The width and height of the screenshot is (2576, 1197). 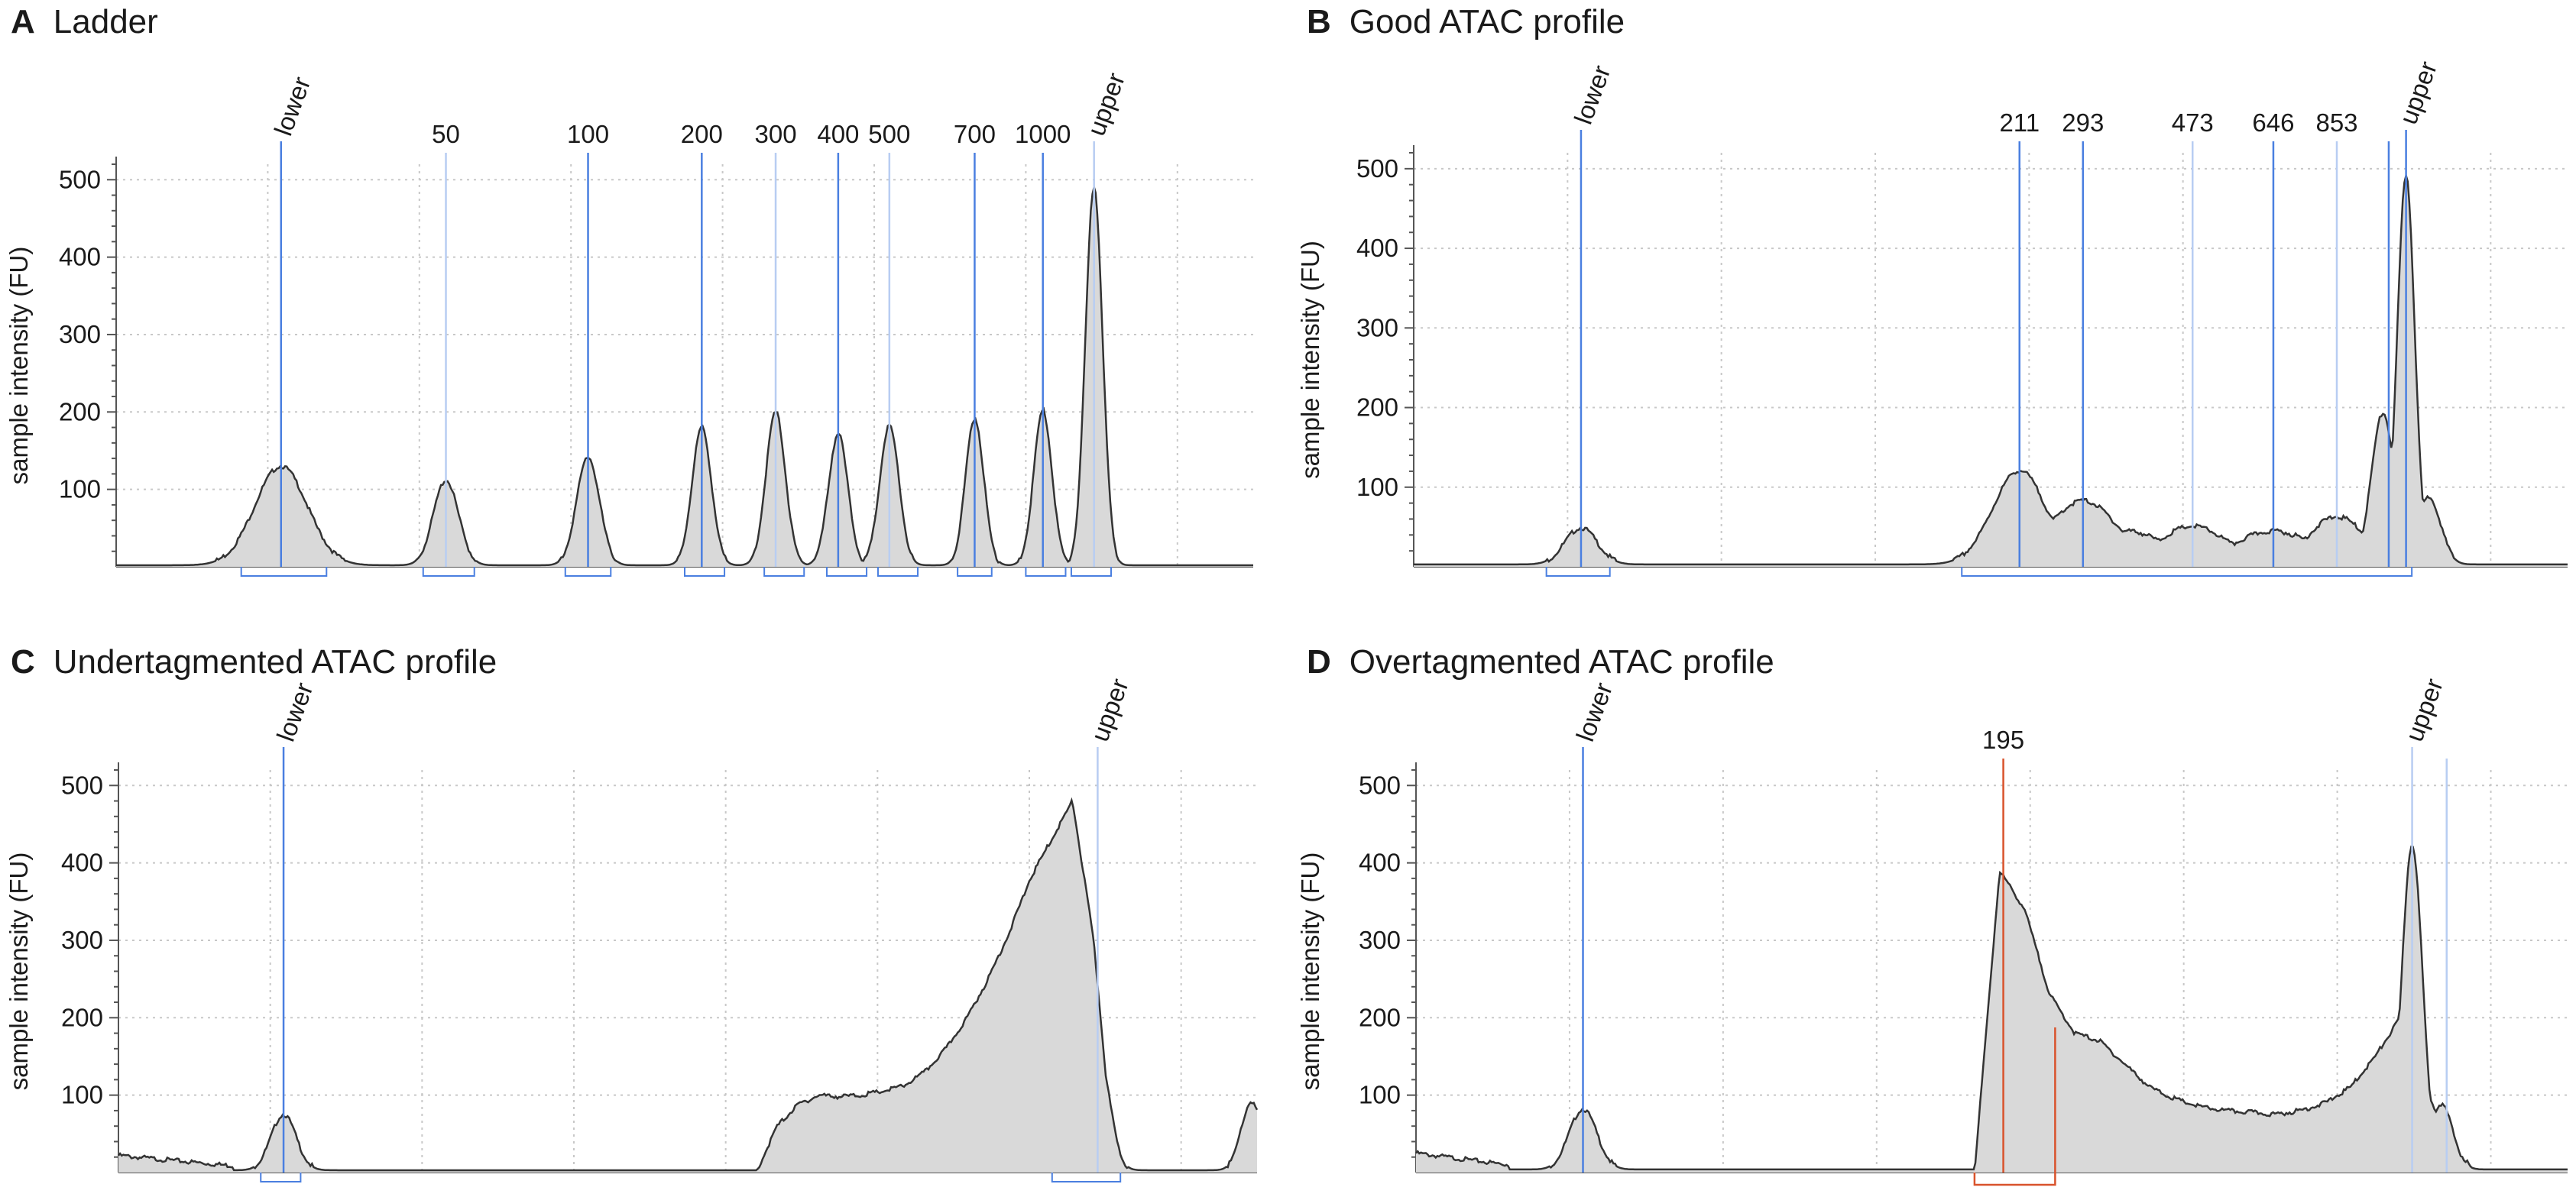 What do you see at coordinates (889, 134) in the screenshot?
I see `marker-label-500: 500` at bounding box center [889, 134].